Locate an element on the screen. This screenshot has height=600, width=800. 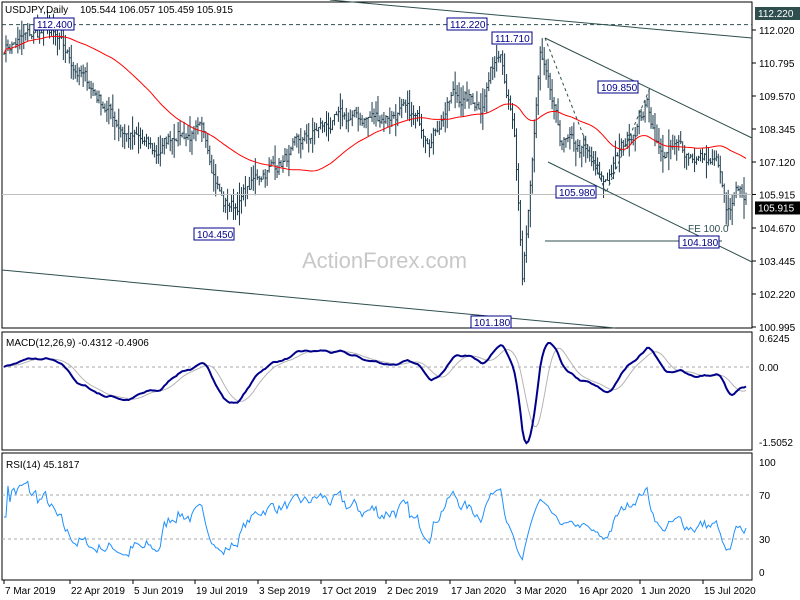
price-label: 101.180 is located at coordinates (492, 323).